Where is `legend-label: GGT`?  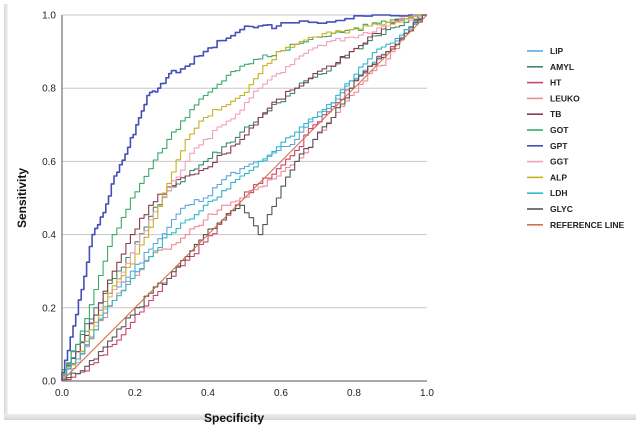 legend-label: GGT is located at coordinates (559, 162).